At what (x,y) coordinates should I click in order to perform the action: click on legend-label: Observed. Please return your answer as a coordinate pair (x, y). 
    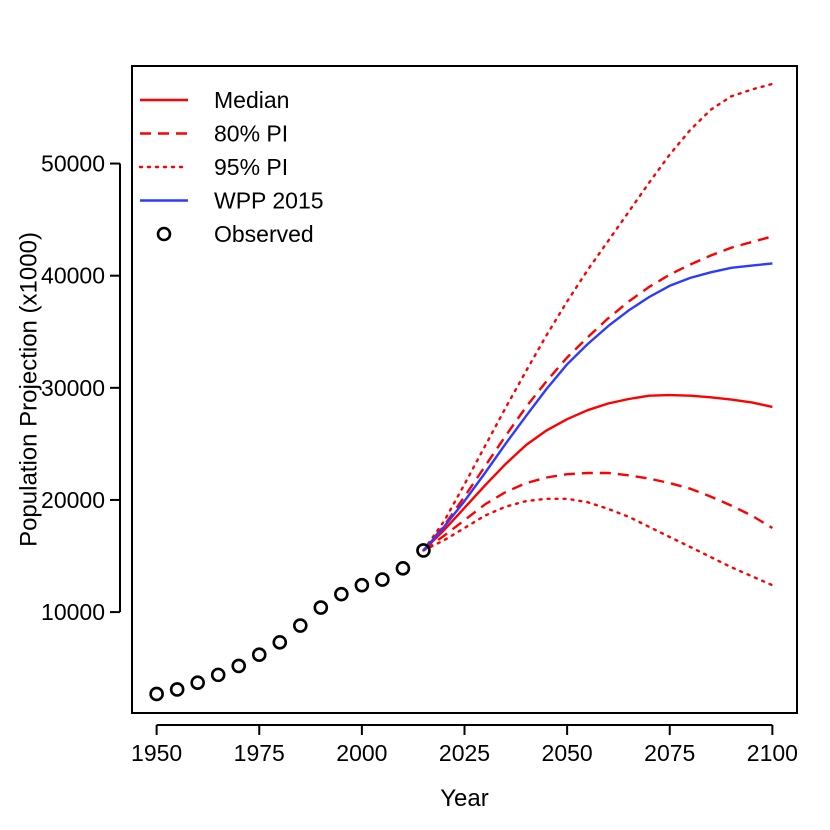
    Looking at the image, I should click on (264, 234).